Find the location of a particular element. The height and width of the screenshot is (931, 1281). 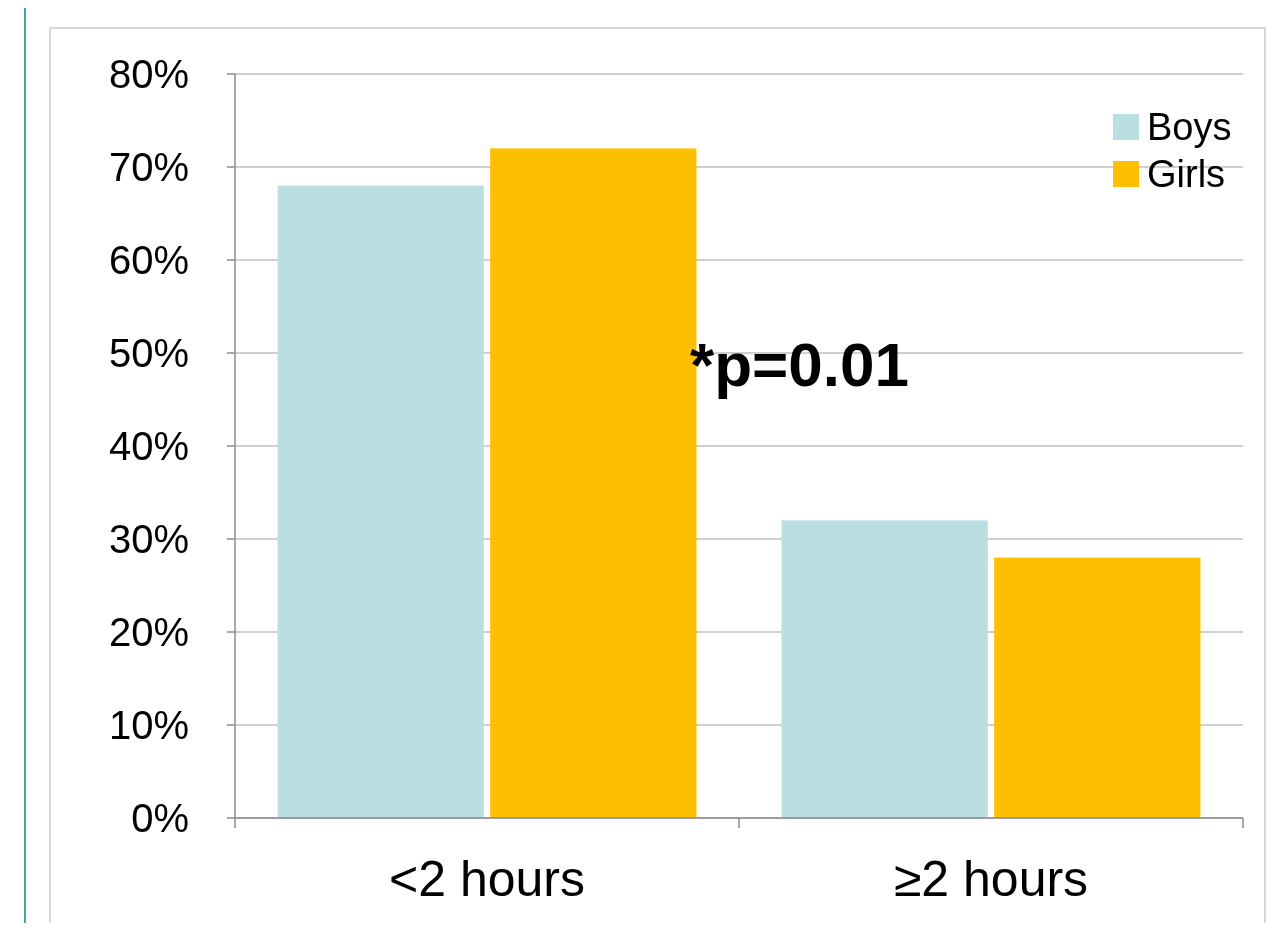

y-tick-label: 30% is located at coordinates (148, 539).